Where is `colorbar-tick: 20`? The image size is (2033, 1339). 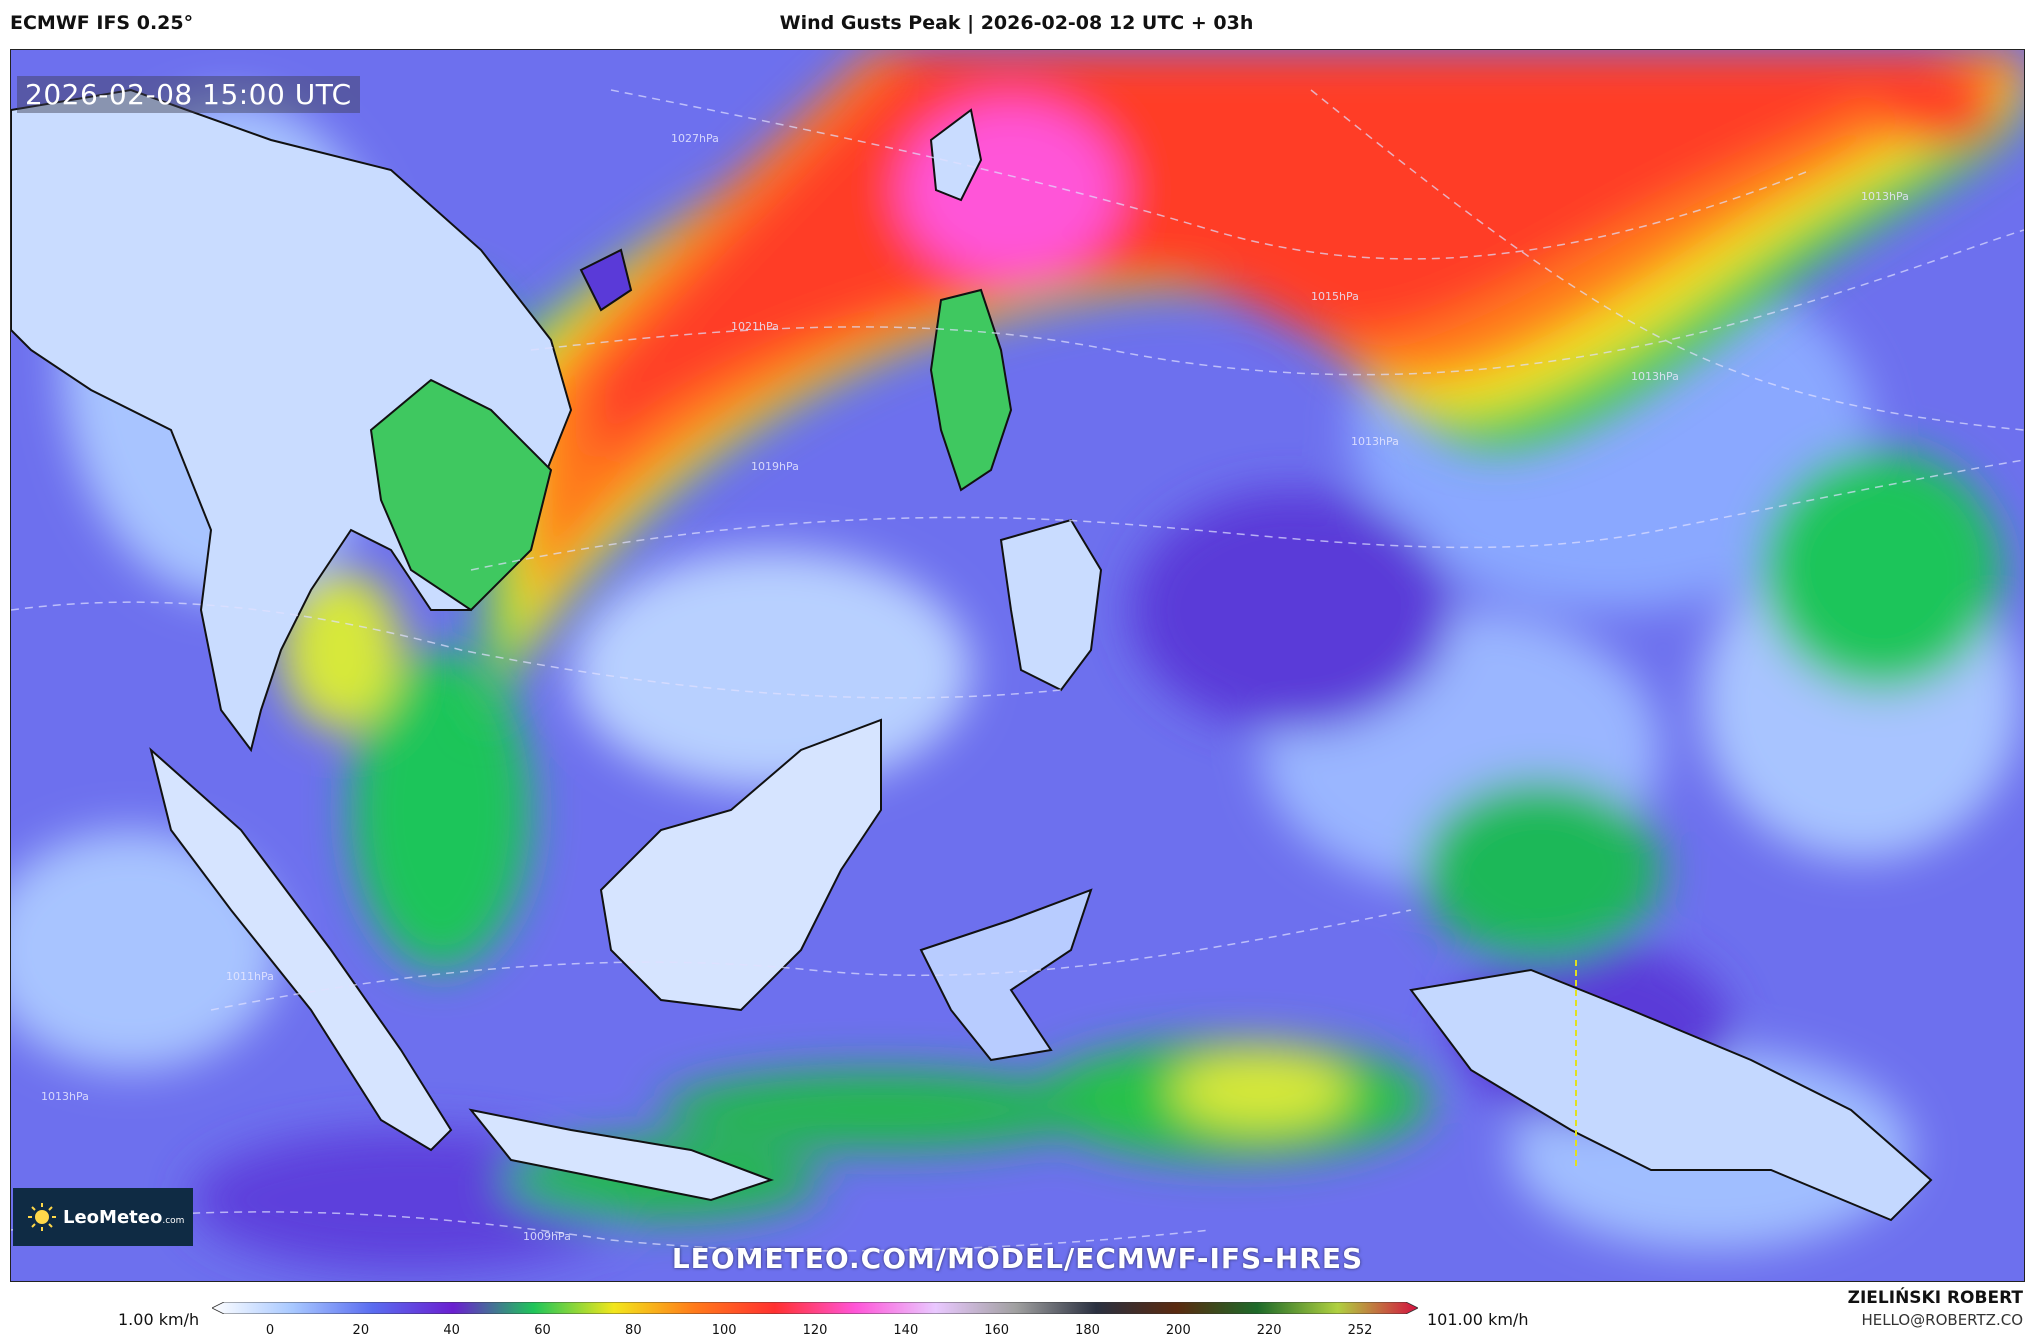
colorbar-tick: 20 is located at coordinates (361, 1330).